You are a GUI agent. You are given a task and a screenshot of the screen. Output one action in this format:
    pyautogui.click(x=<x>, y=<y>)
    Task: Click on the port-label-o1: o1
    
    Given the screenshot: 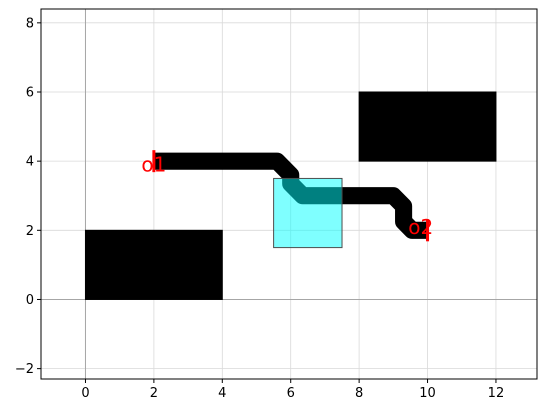 What is the action you would take?
    pyautogui.click(x=153, y=165)
    